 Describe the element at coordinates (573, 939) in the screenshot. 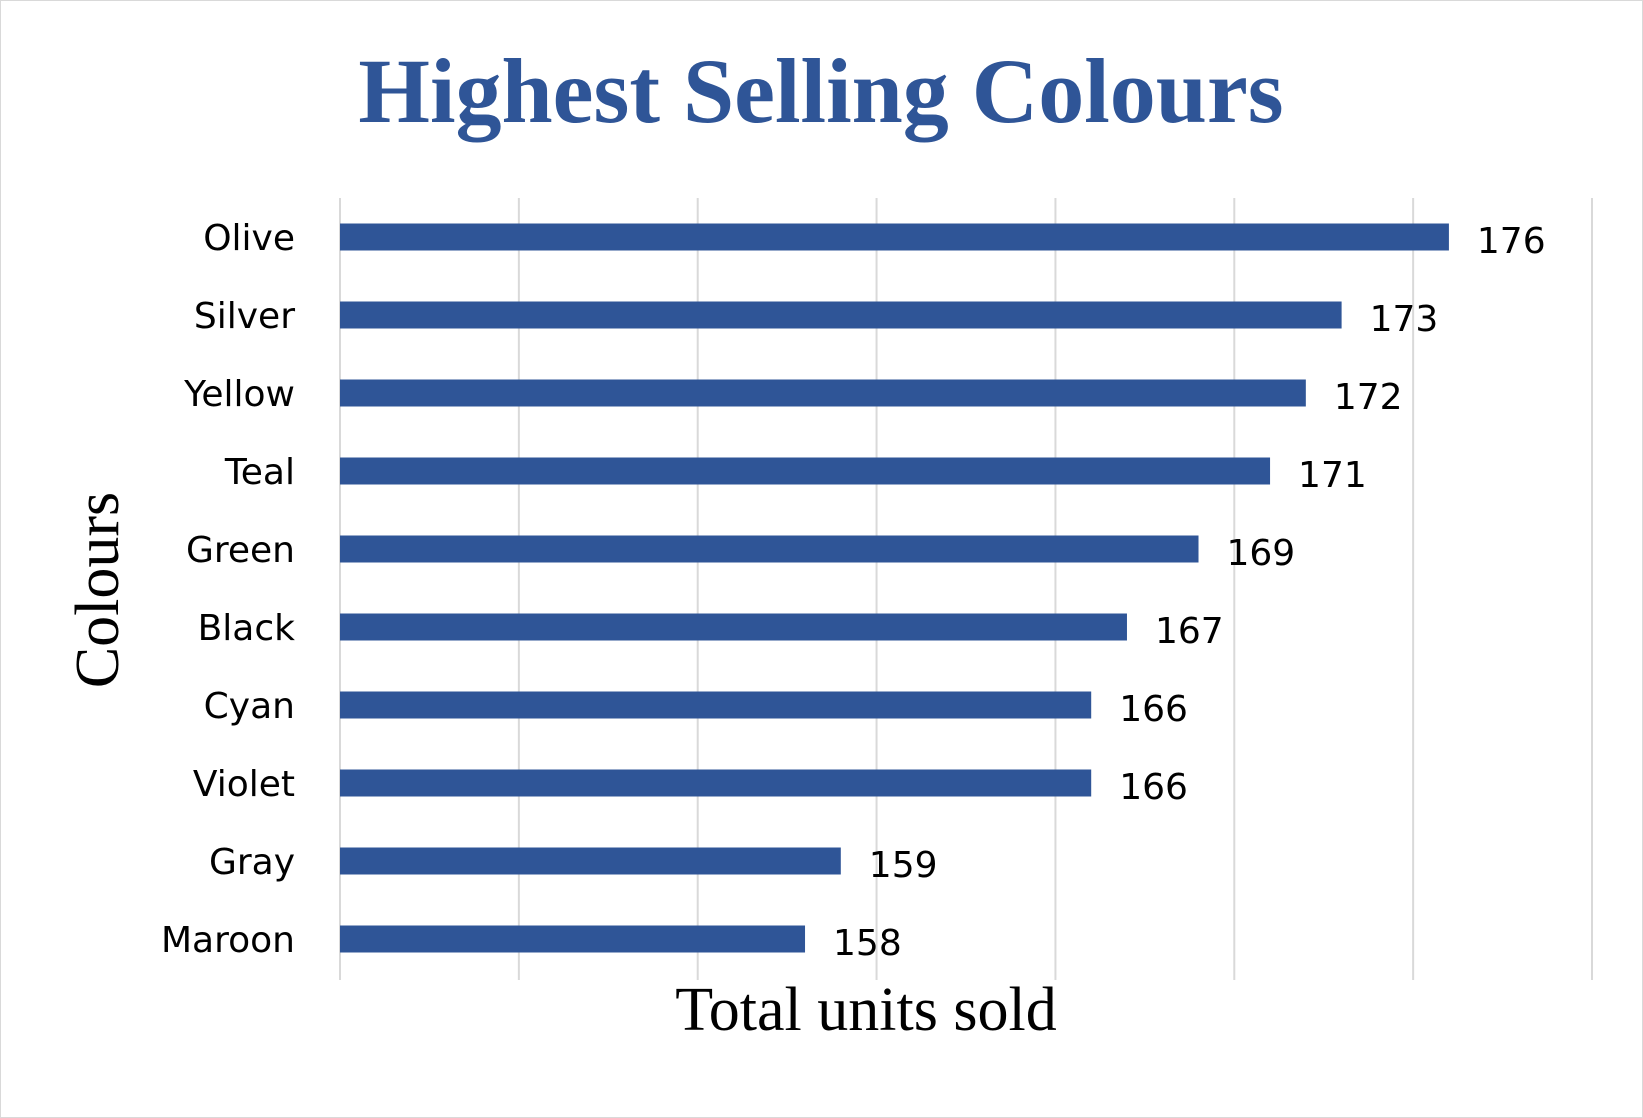

I see `bar-maroon` at that location.